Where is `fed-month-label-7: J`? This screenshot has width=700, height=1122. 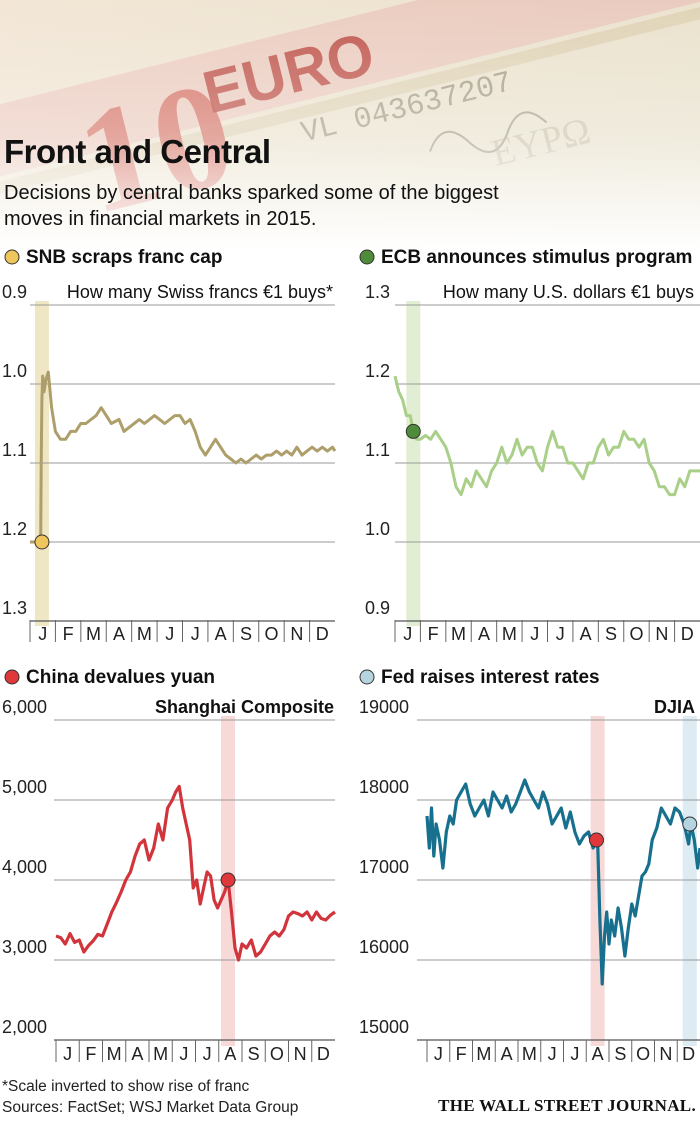
fed-month-label-7: J is located at coordinates (574, 1054).